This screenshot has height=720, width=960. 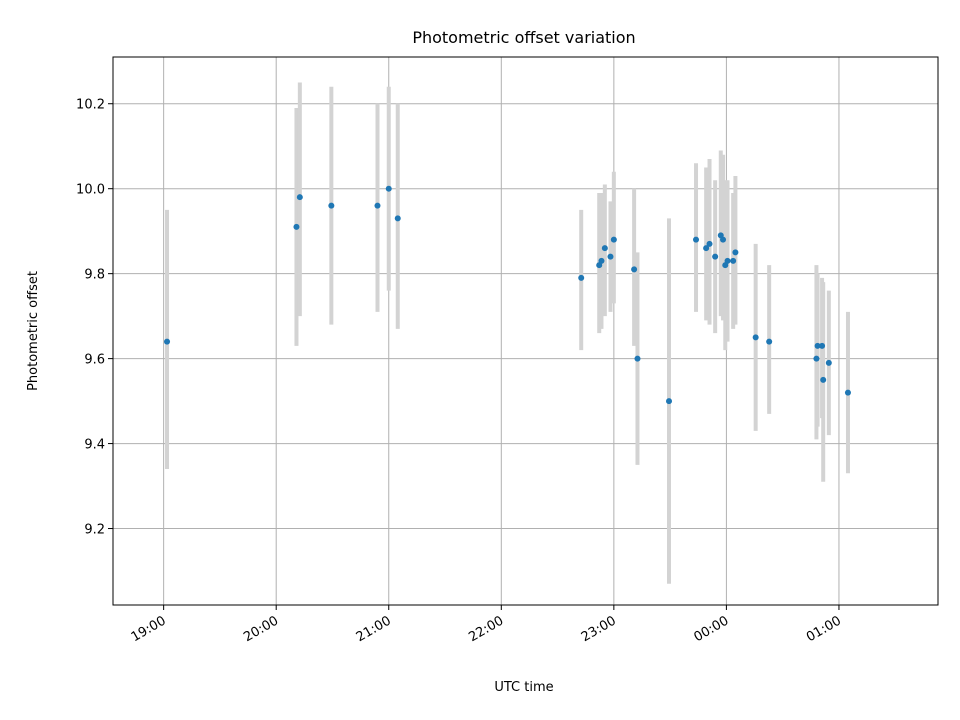 I want to click on y-axis-ticks: 9.2 9.4 9.6 9.8 10.0 10.2, so click(x=94, y=318).